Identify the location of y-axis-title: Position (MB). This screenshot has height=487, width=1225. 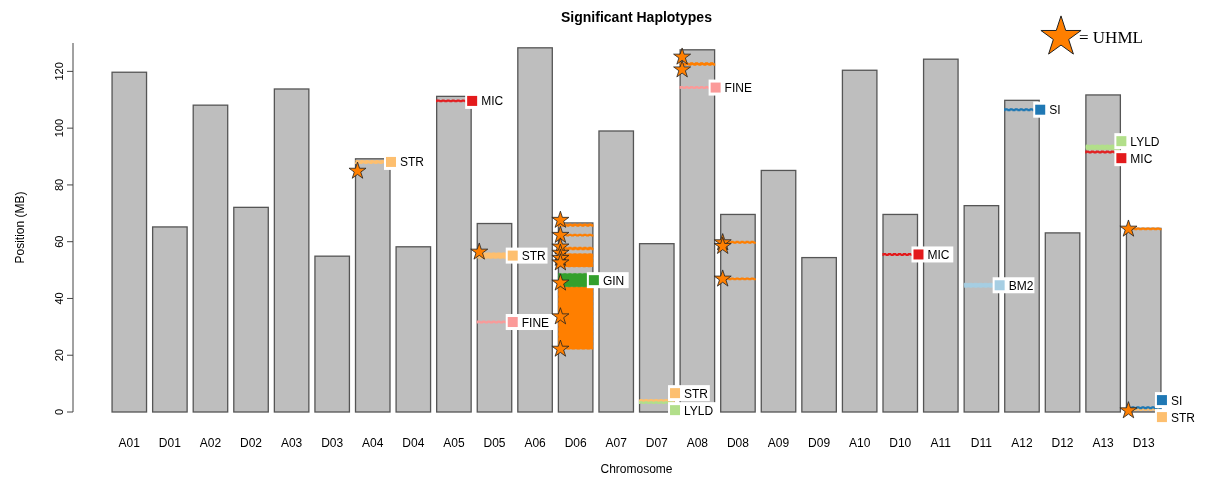
(20, 227).